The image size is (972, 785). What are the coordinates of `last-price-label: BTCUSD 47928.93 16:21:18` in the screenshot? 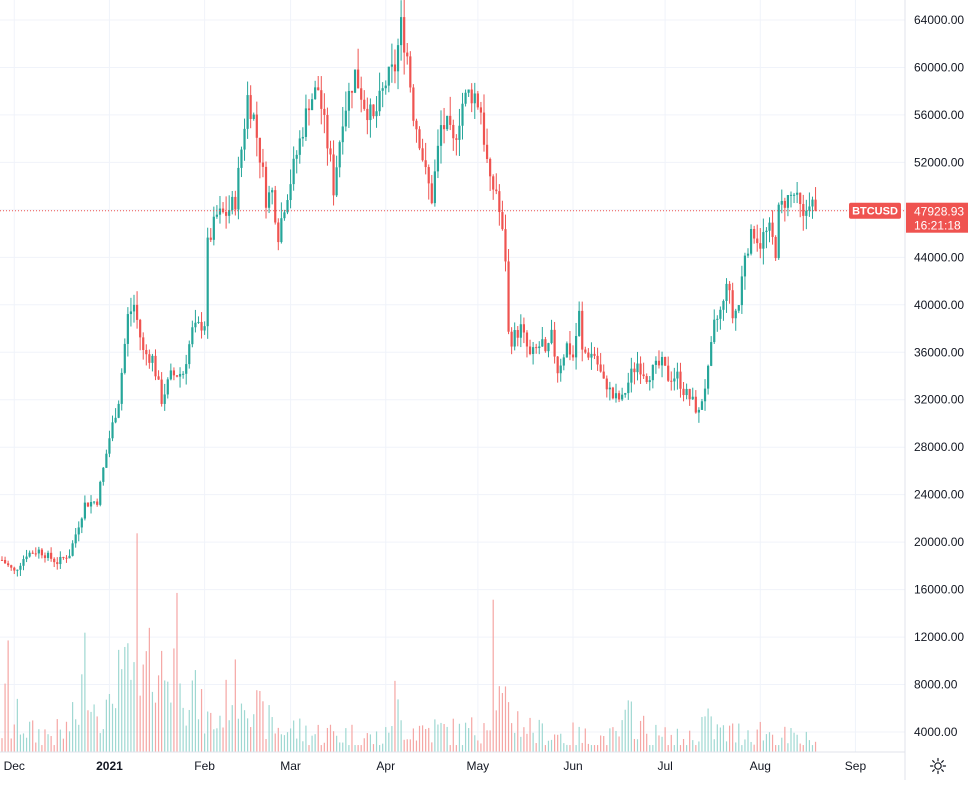 It's located at (908, 217).